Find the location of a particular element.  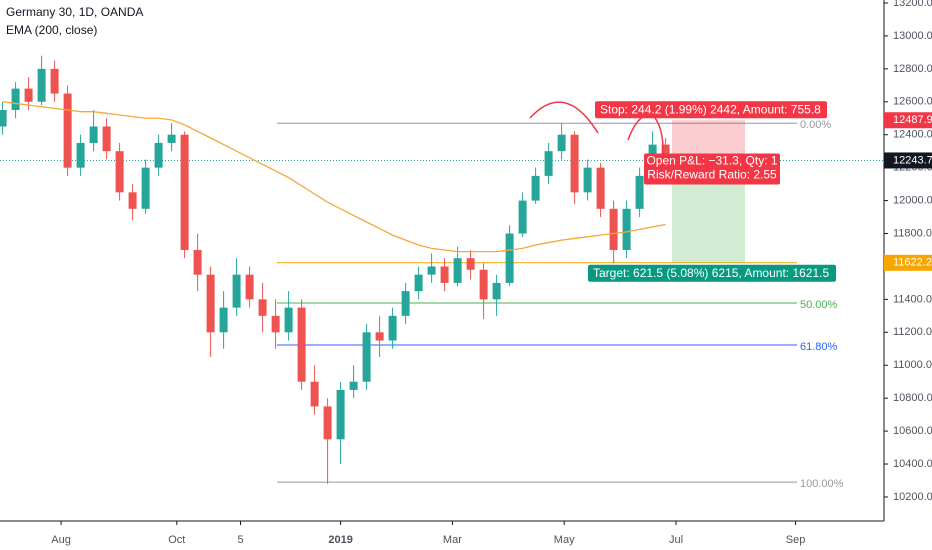

y-tick-label: 11800.0 is located at coordinates (912, 233).